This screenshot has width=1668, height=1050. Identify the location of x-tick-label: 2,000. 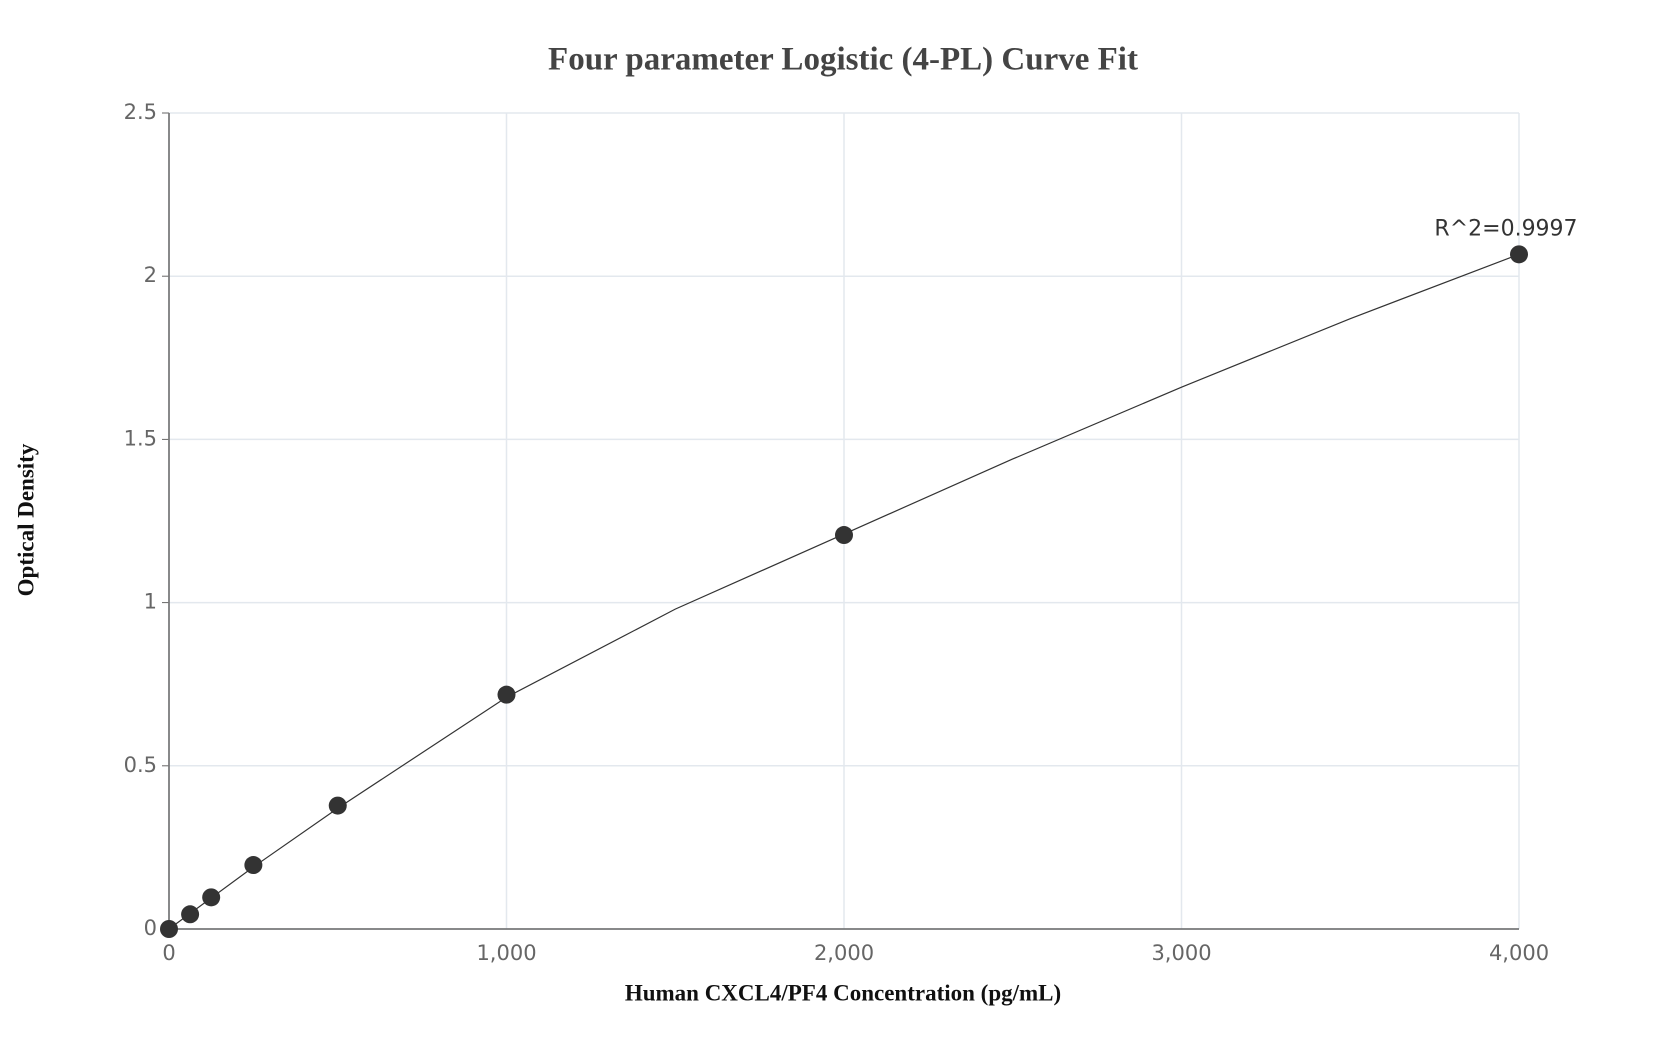
(844, 953).